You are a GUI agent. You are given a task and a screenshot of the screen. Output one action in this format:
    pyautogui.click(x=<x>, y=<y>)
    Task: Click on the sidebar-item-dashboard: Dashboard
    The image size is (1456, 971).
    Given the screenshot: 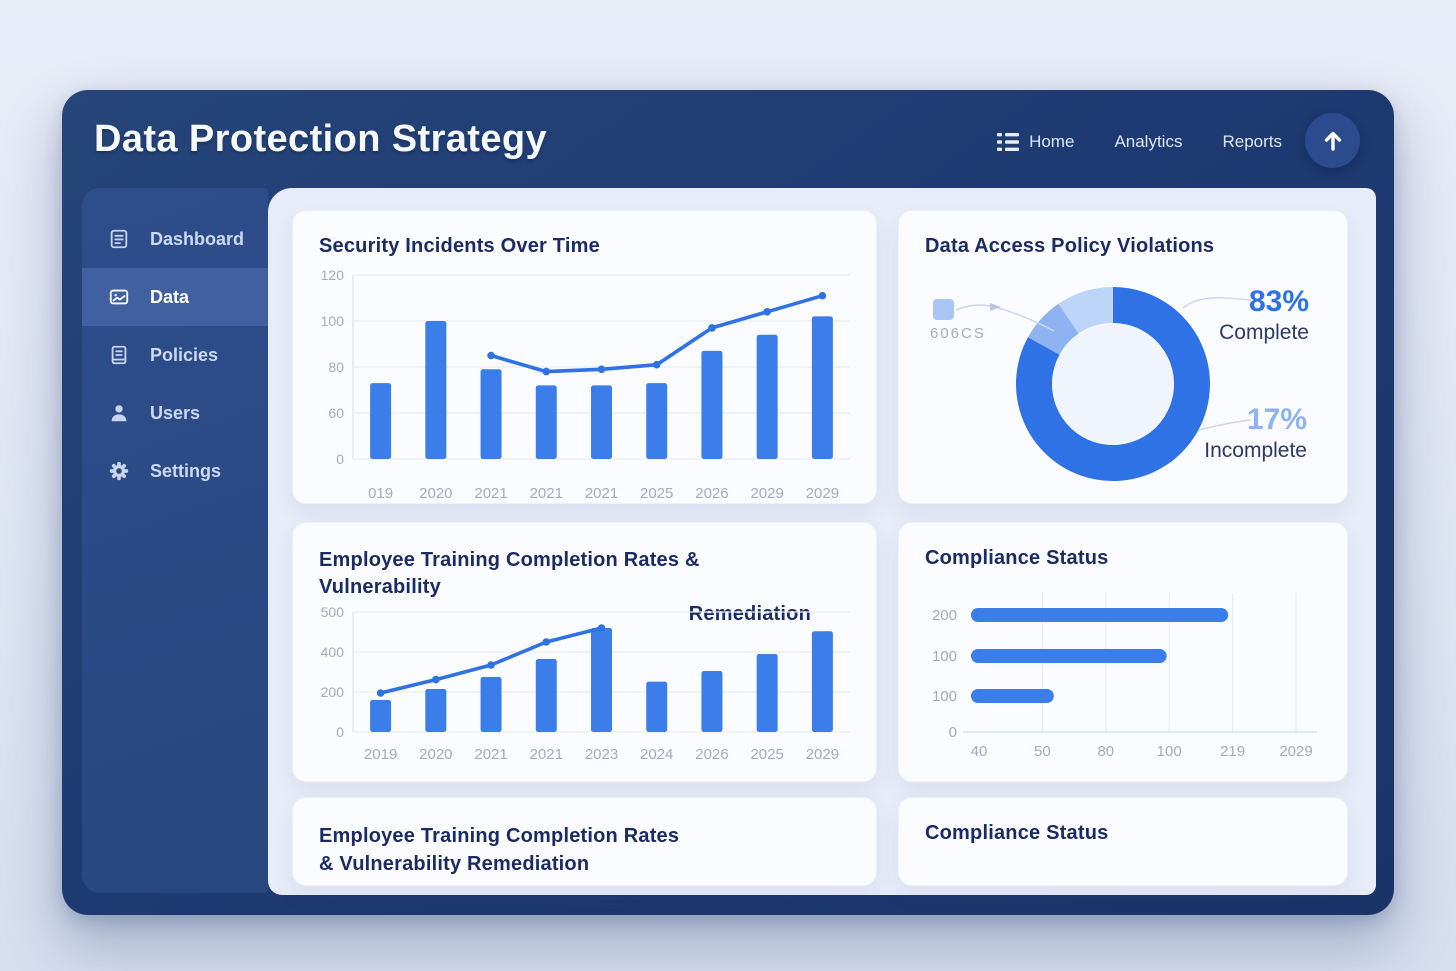 What is the action you would take?
    pyautogui.click(x=175, y=239)
    